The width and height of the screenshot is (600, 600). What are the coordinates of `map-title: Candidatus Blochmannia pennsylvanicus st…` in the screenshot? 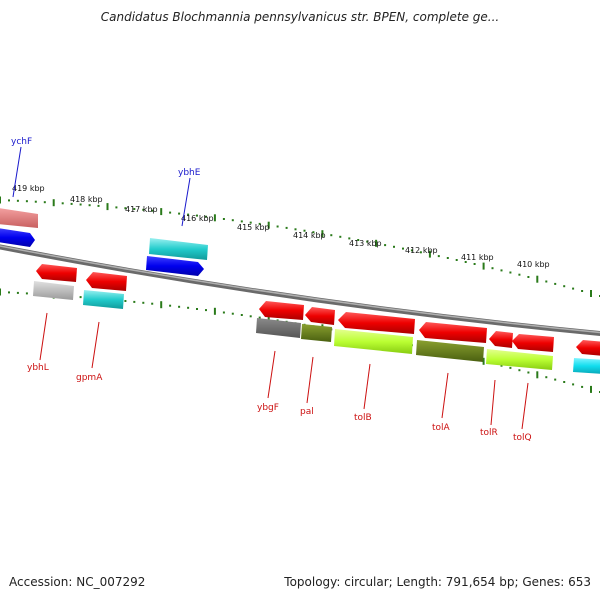 It's located at (300, 17).